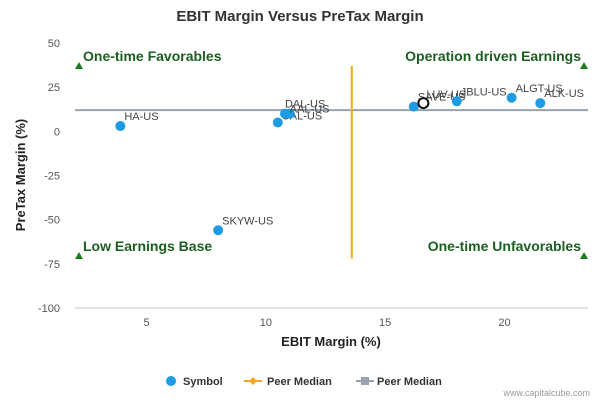 The width and height of the screenshot is (600, 405). What do you see at coordinates (203, 382) in the screenshot?
I see `legend-label: Symbol` at bounding box center [203, 382].